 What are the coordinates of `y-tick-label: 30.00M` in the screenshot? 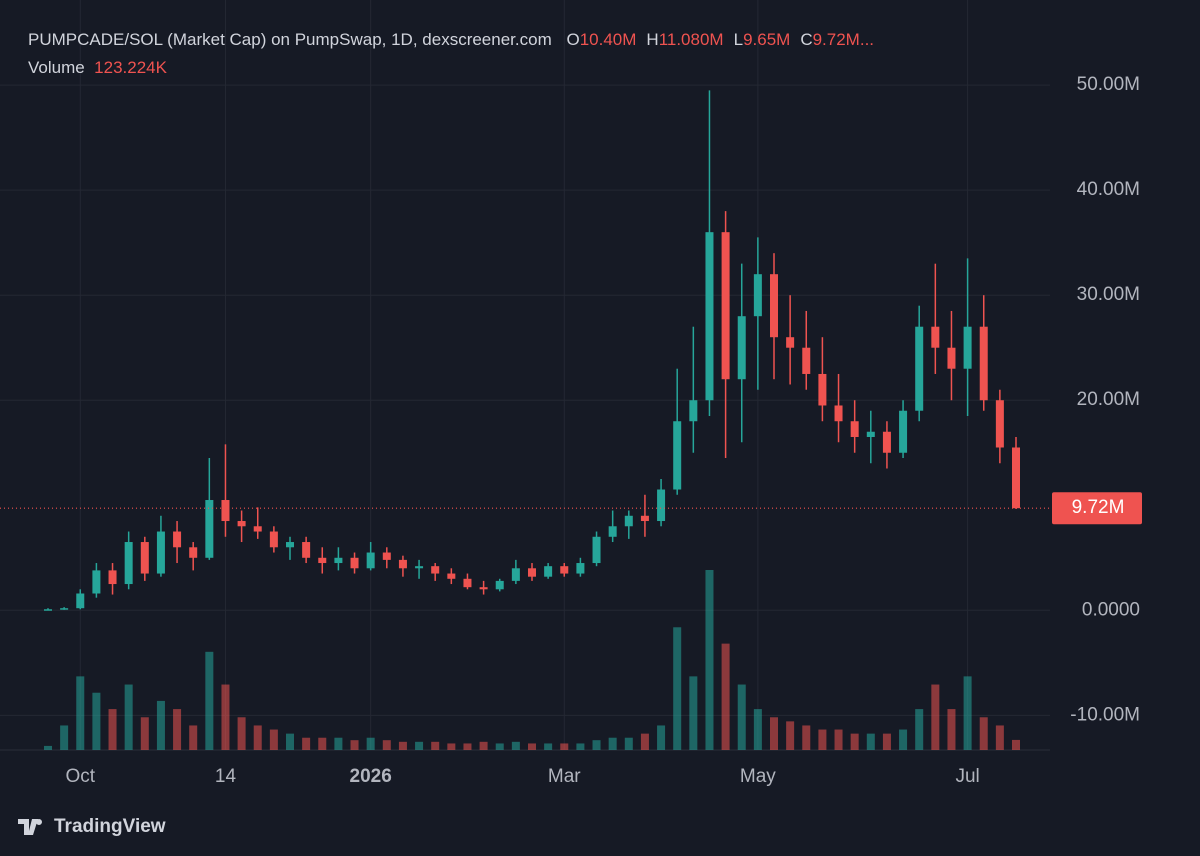 It's located at (1108, 294).